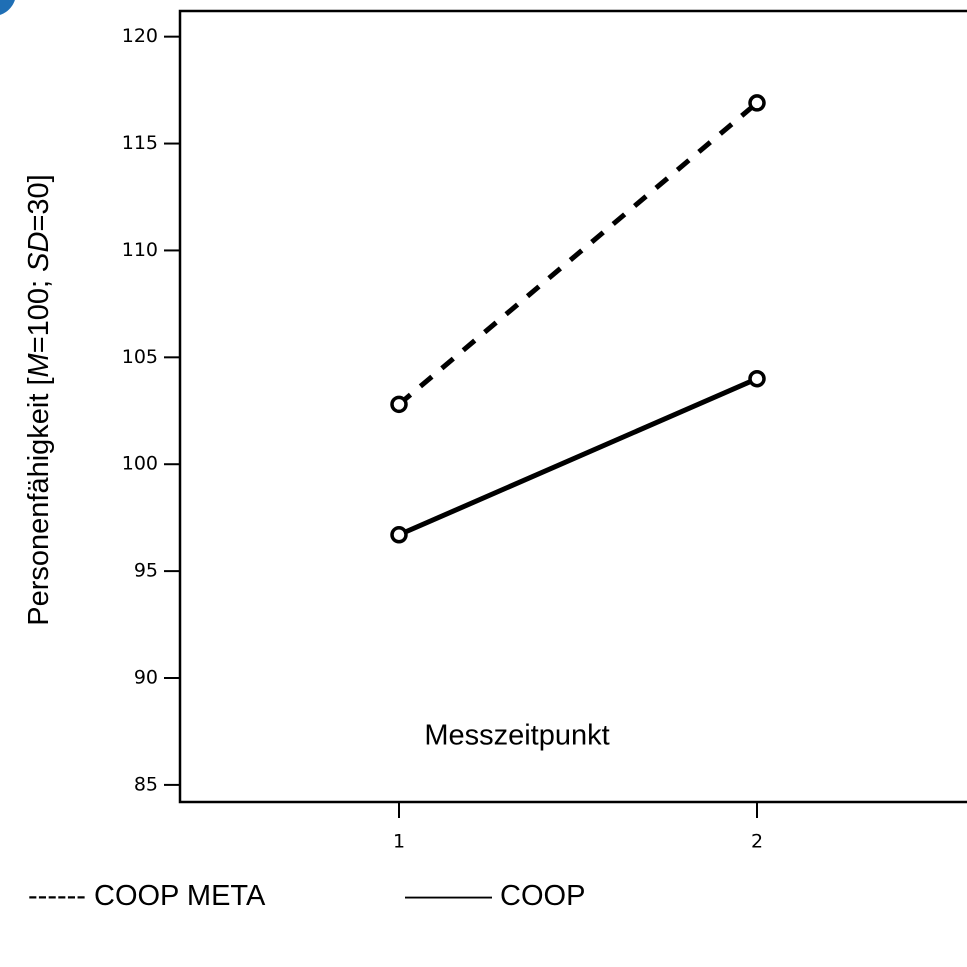 The width and height of the screenshot is (967, 967). What do you see at coordinates (399, 842) in the screenshot?
I see `x-tick-label: 1` at bounding box center [399, 842].